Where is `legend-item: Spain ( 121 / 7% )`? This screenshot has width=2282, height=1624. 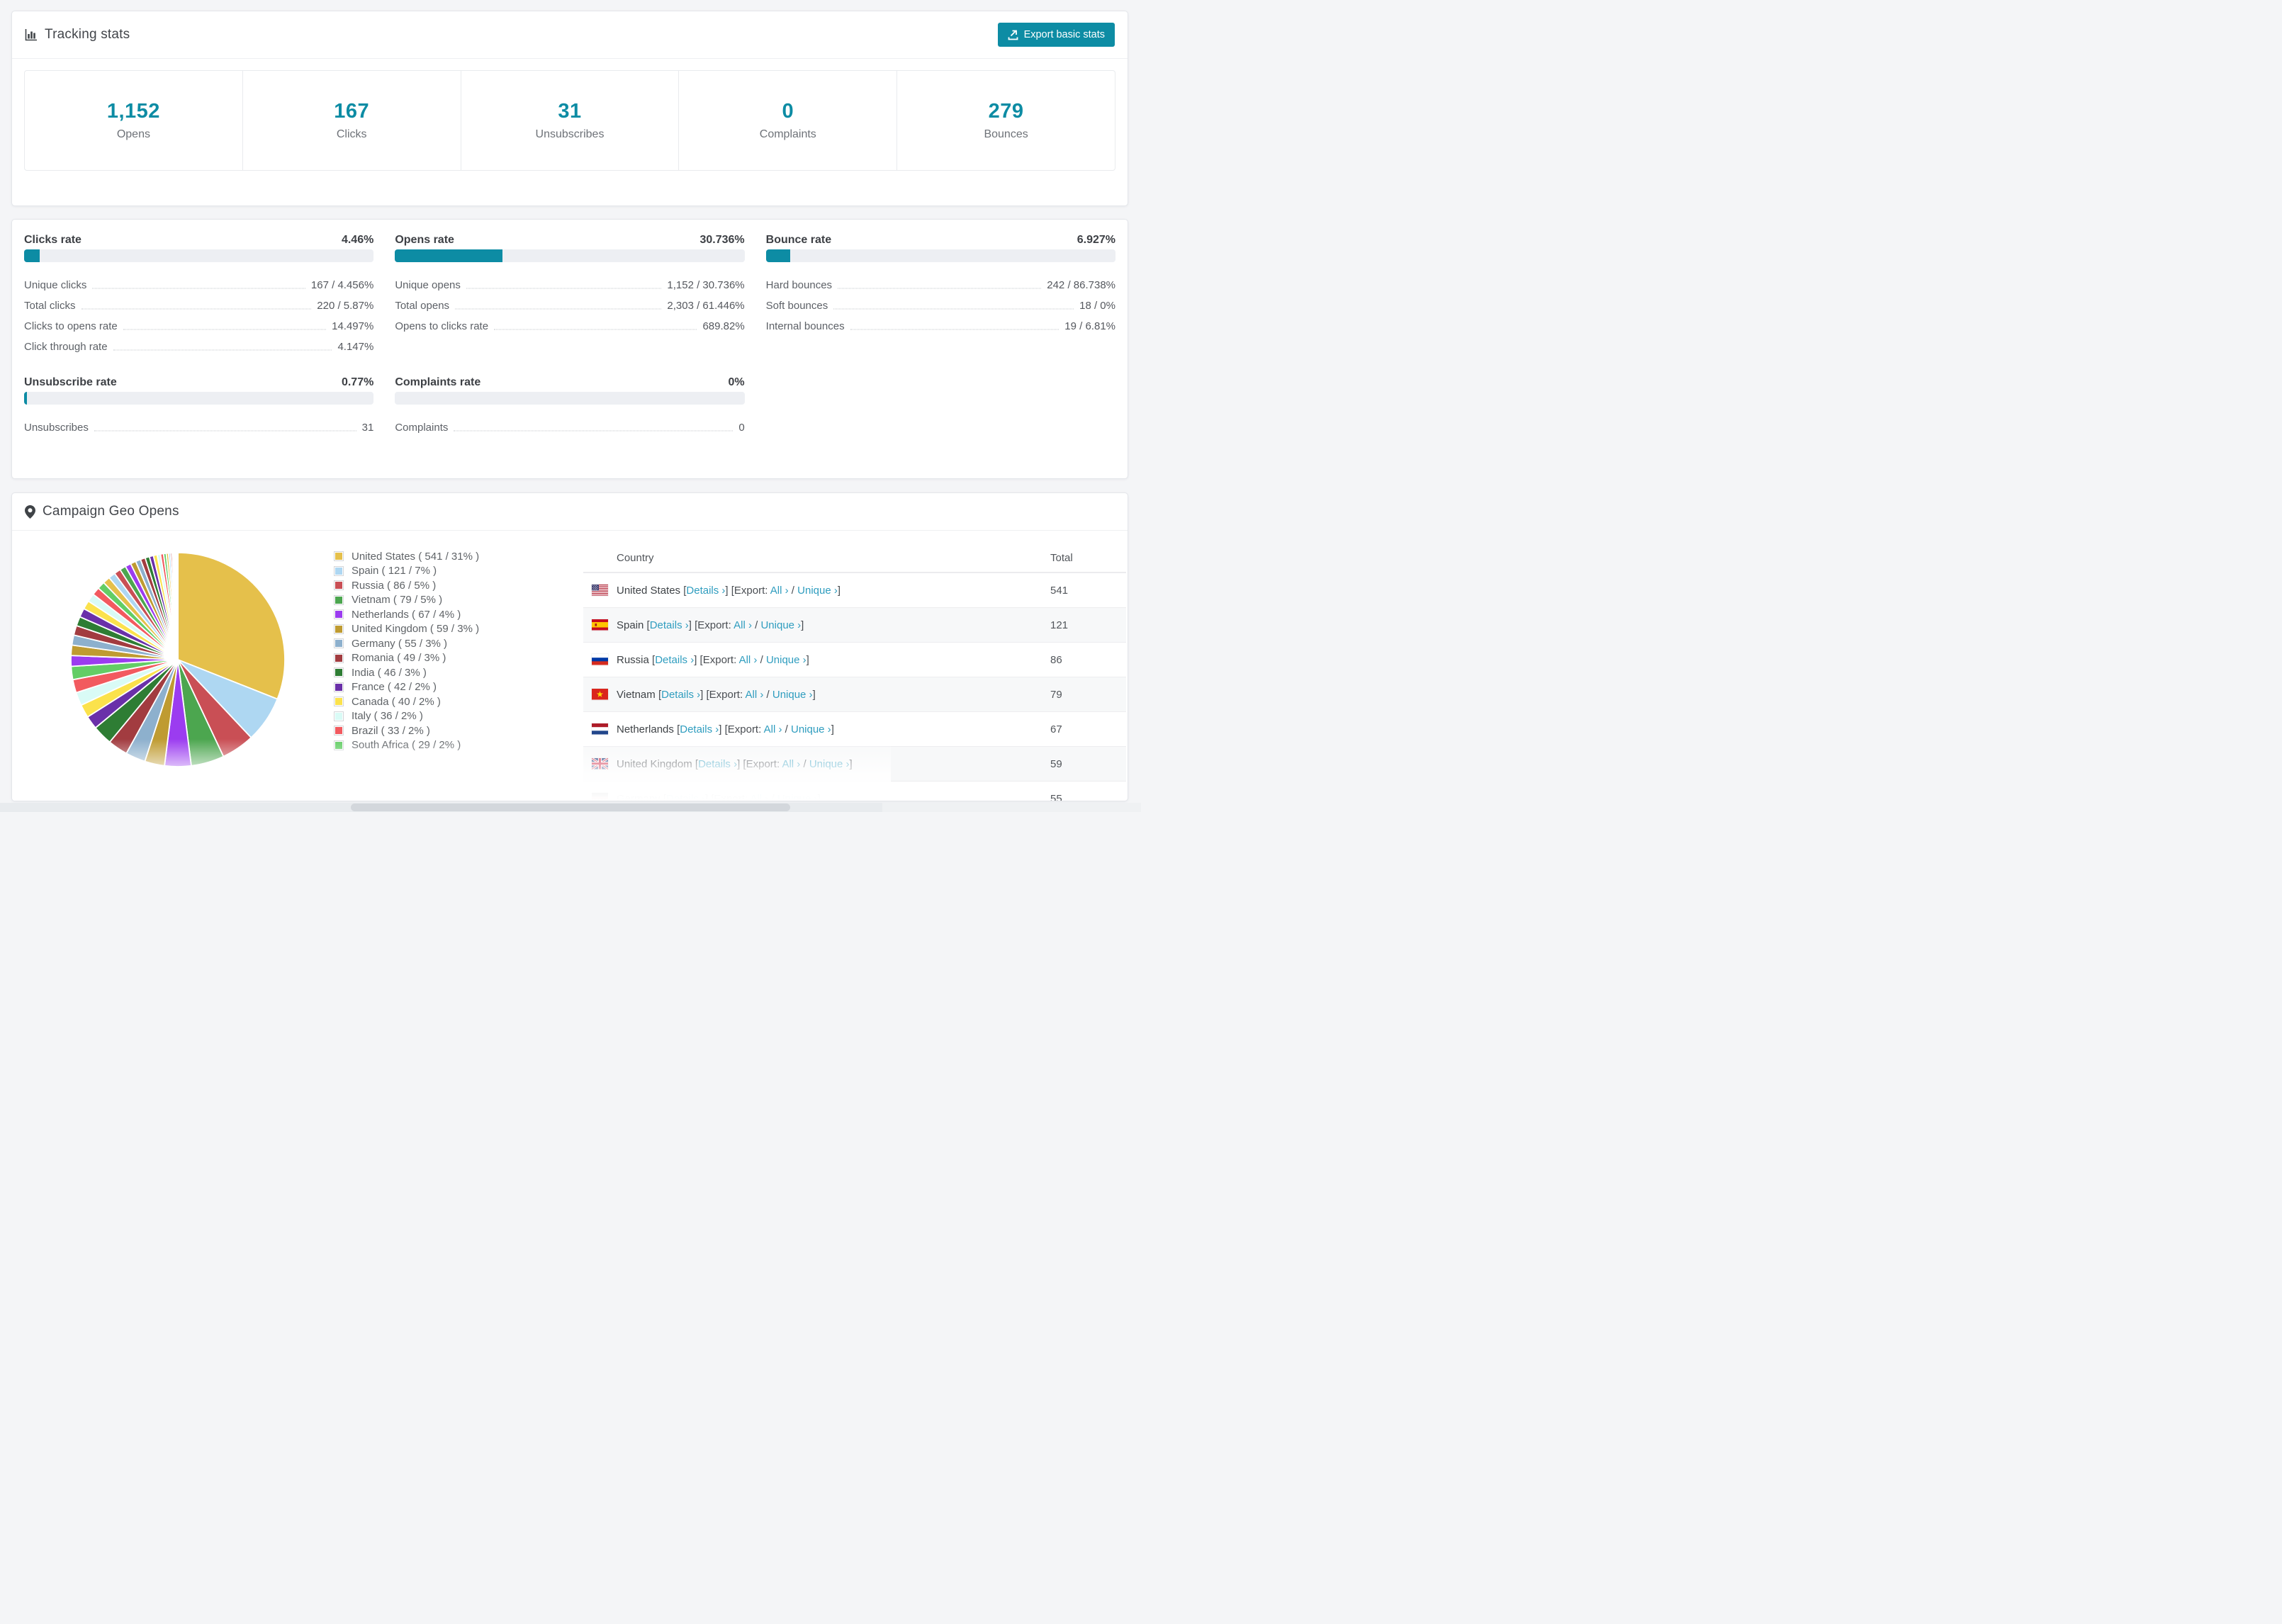
legend-item: Spain ( 121 / 7% ) is located at coordinates (407, 572).